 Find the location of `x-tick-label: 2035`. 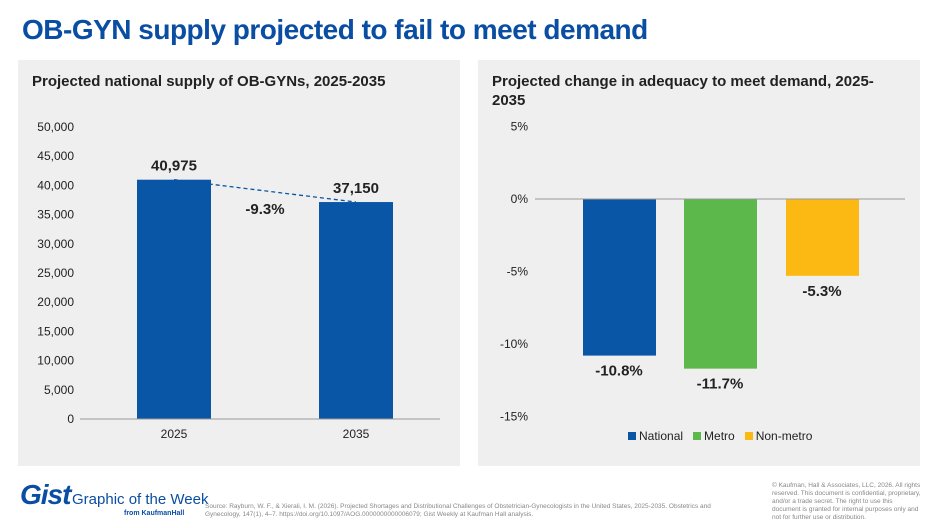

x-tick-label: 2035 is located at coordinates (356, 434).